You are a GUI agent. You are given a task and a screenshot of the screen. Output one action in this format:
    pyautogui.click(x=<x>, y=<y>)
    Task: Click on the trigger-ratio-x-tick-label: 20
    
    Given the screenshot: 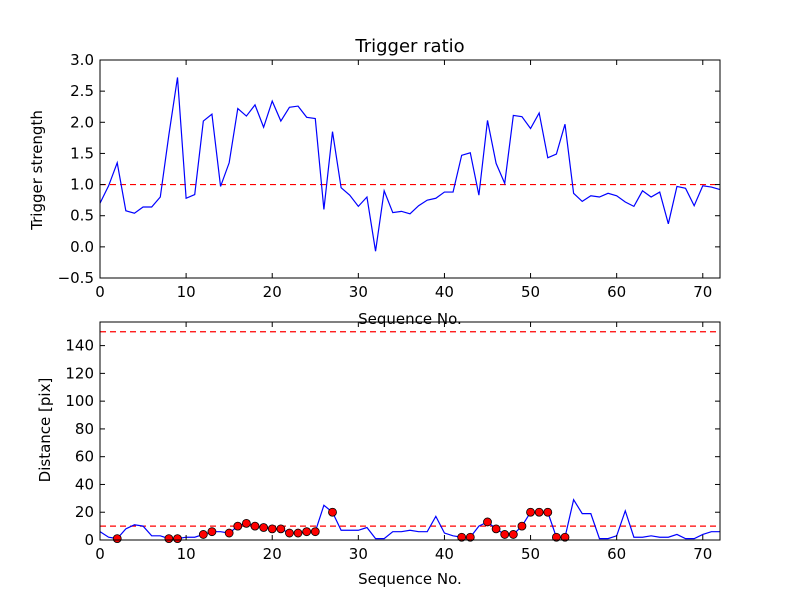 What is the action you would take?
    pyautogui.click(x=272, y=292)
    